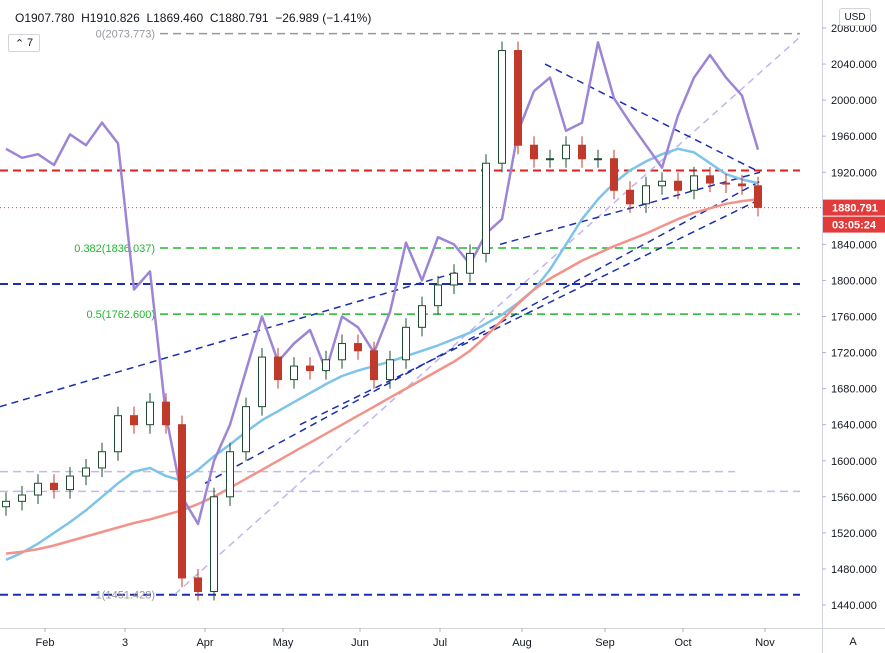 The width and height of the screenshot is (885, 653). Describe the element at coordinates (854, 354) in the screenshot. I see `price-tick-label: 1720.000` at that location.